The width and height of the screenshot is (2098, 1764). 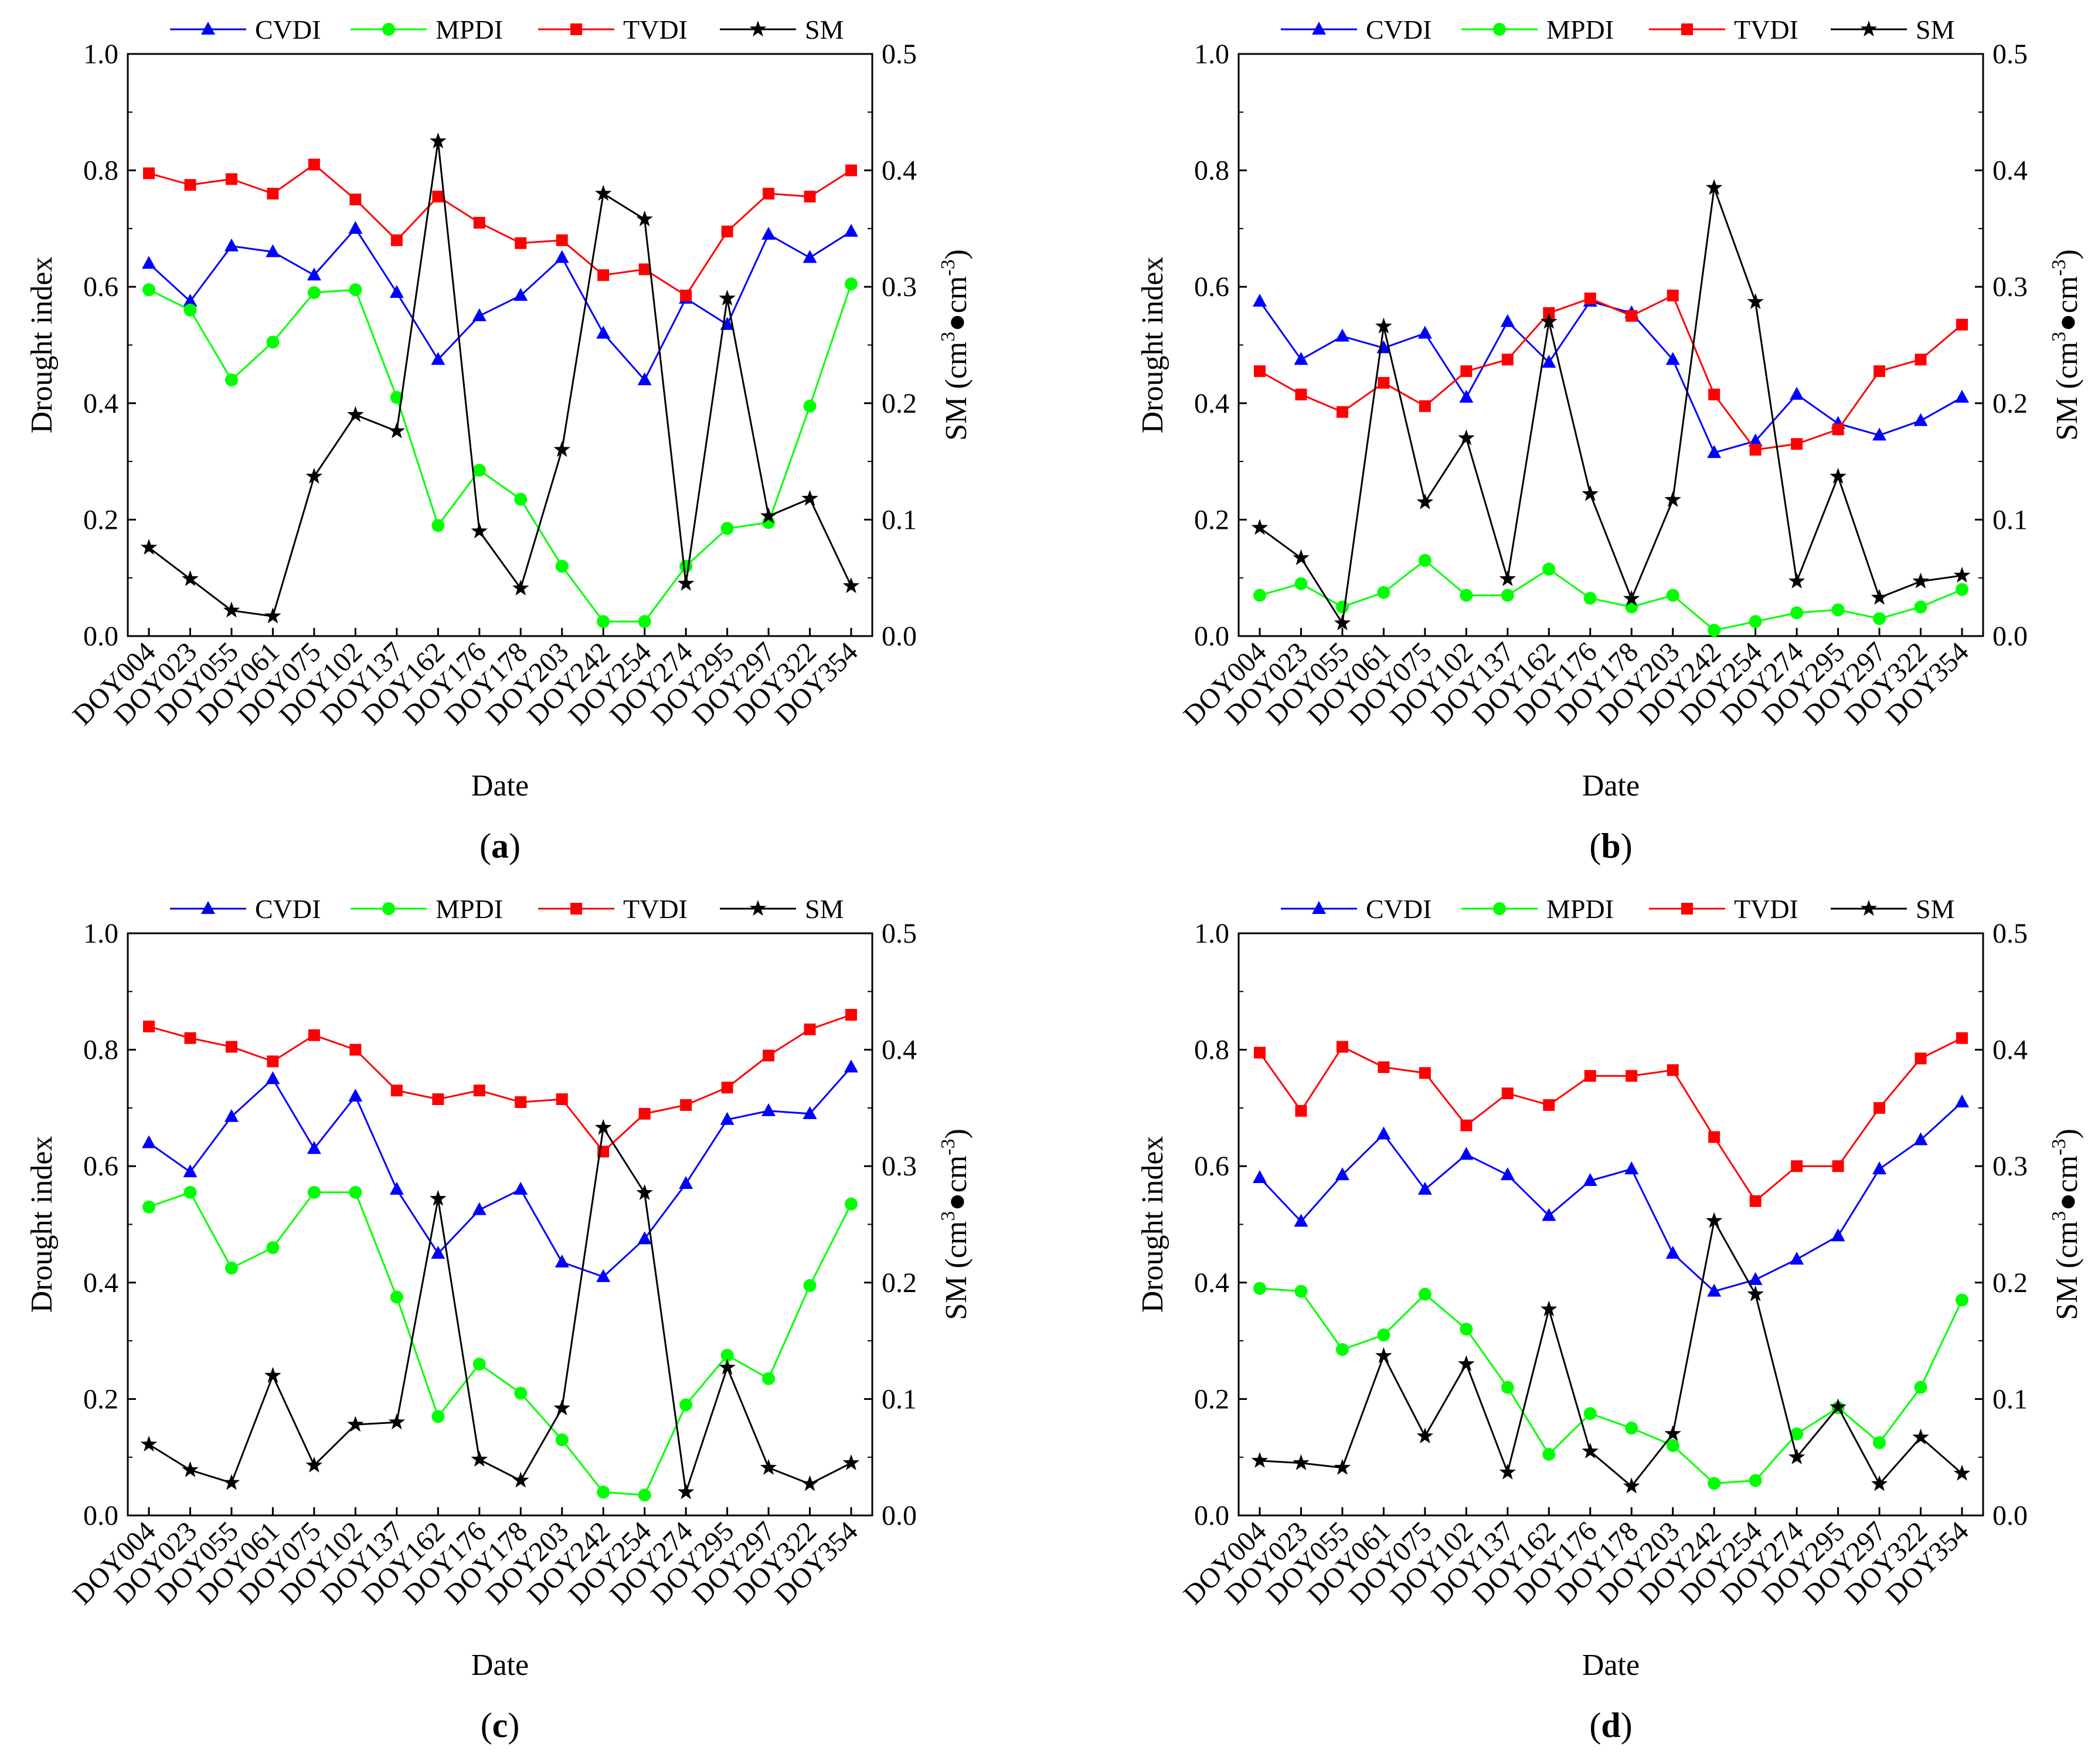 I want to click on y-axis-title: Drought index, so click(x=1152, y=1225).